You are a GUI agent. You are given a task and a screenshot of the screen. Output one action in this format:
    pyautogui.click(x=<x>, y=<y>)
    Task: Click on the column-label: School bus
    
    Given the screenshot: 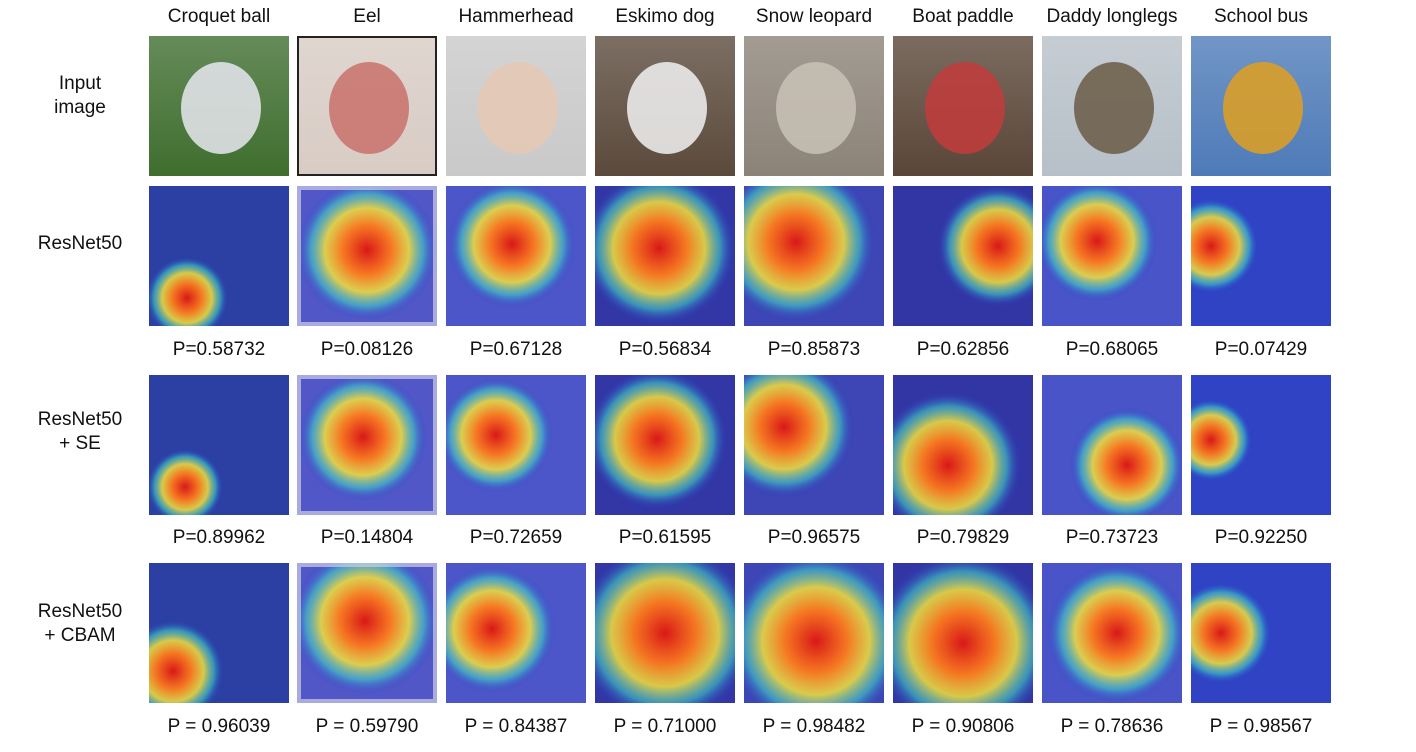 What is the action you would take?
    pyautogui.click(x=1260, y=16)
    